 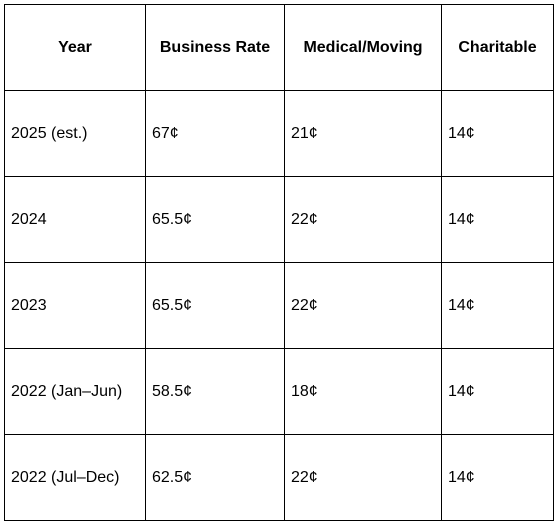 What do you see at coordinates (363, 391) in the screenshot?
I see `cell-medical-moving: 18¢` at bounding box center [363, 391].